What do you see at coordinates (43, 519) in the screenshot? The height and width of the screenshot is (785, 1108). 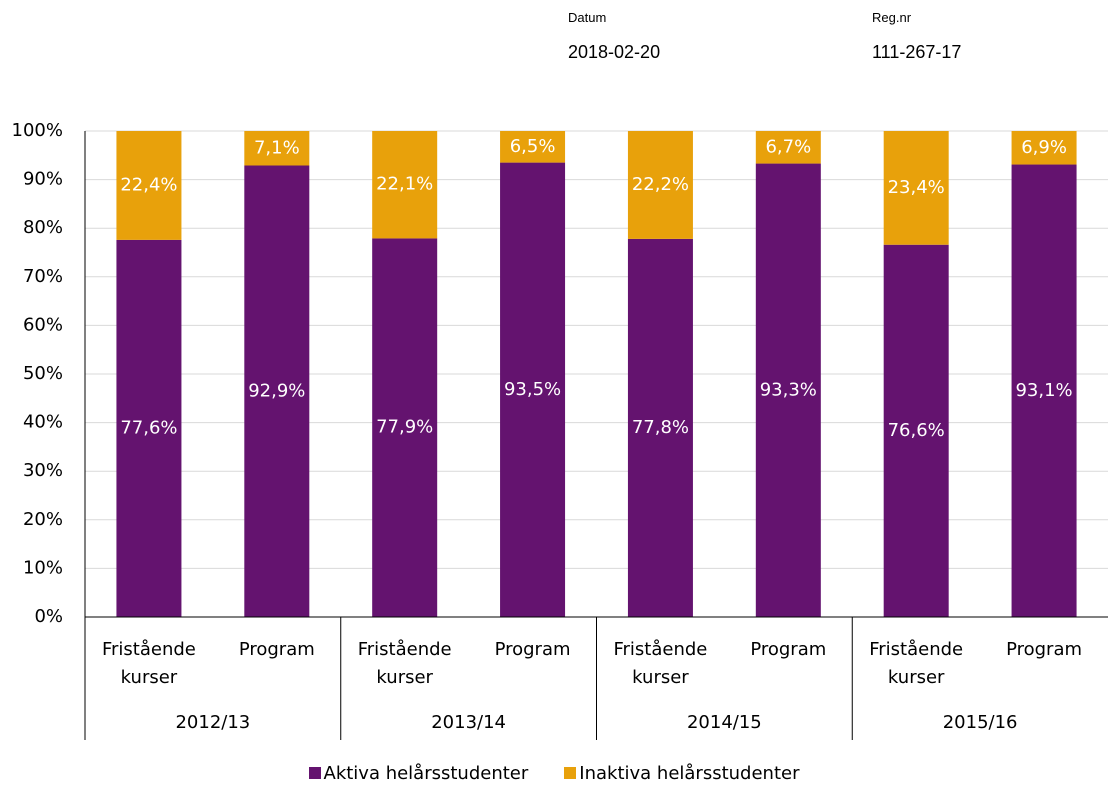 I see `y-tick-label: 20%` at bounding box center [43, 519].